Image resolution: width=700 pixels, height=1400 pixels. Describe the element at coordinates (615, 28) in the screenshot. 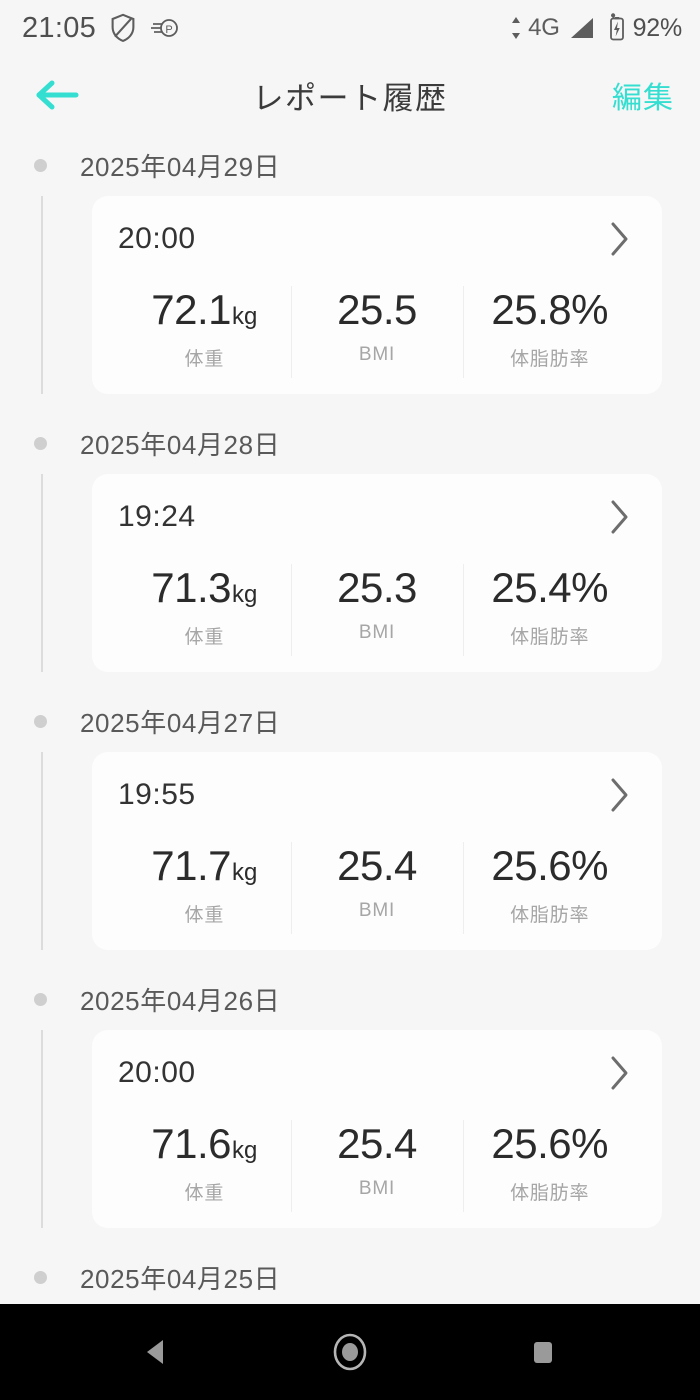

I see `battery-charging-icon` at that location.